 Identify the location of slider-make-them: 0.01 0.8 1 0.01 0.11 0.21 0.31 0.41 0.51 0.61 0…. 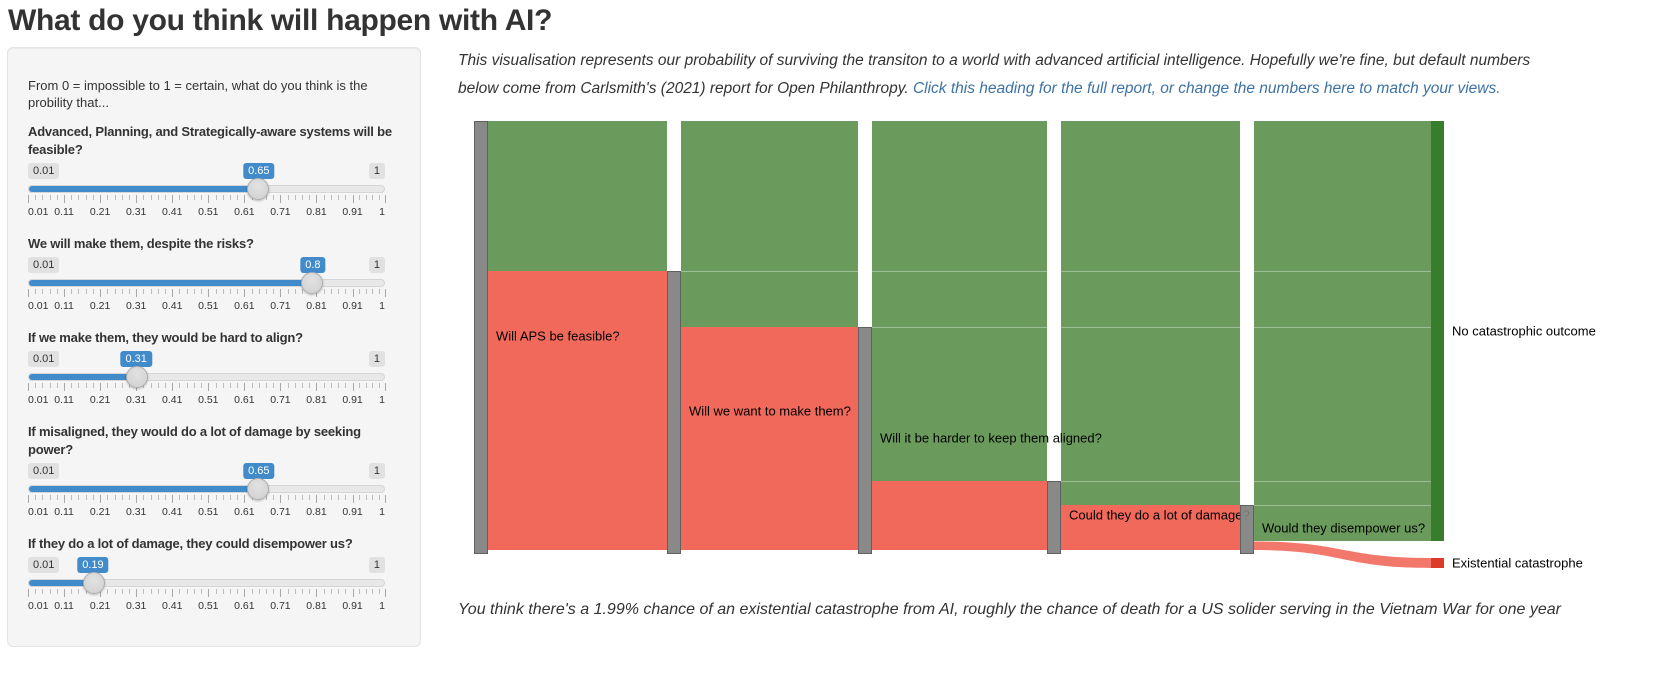
(207, 285).